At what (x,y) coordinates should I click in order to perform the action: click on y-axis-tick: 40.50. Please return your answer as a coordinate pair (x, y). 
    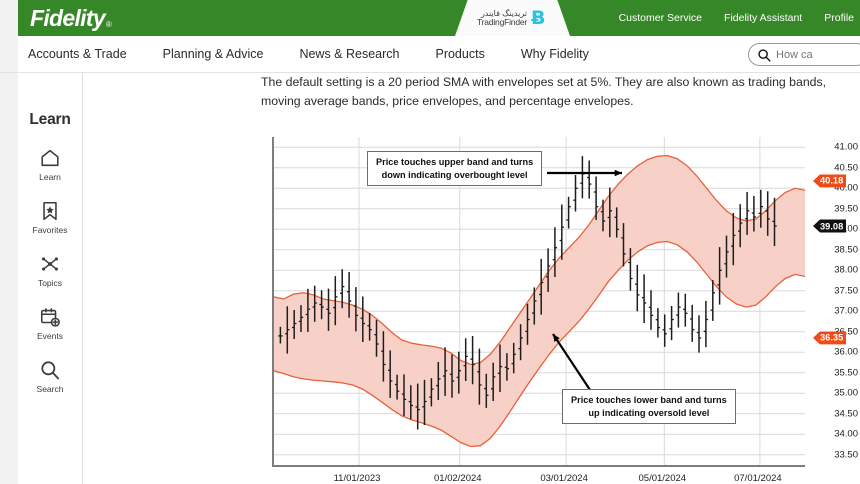
    Looking at the image, I should click on (846, 168).